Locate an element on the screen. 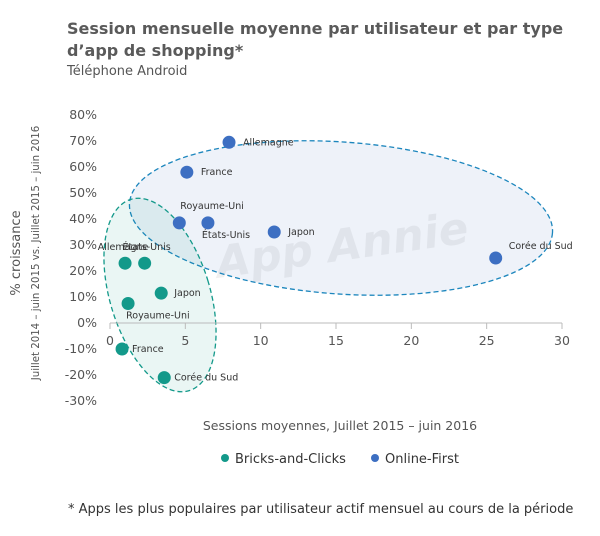 The height and width of the screenshot is (536, 600). y-tick-label: -10% is located at coordinates (81, 348).